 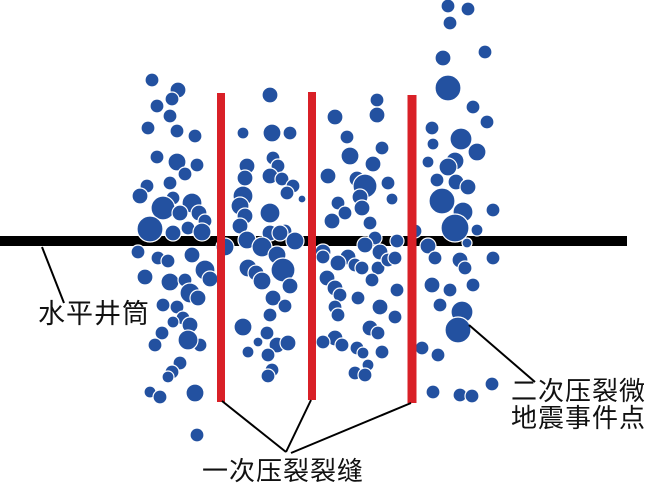 What do you see at coordinates (94, 314) in the screenshot?
I see `wellbore-label: 水平井筒` at bounding box center [94, 314].